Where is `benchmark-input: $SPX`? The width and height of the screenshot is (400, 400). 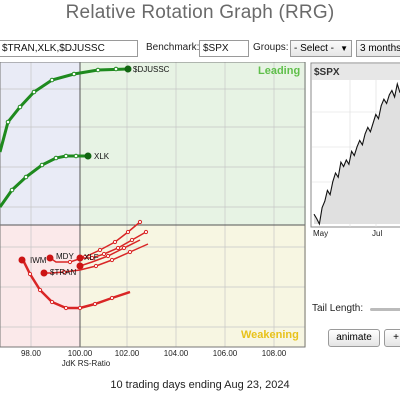
benchmark-input: $SPX is located at coordinates (224, 48).